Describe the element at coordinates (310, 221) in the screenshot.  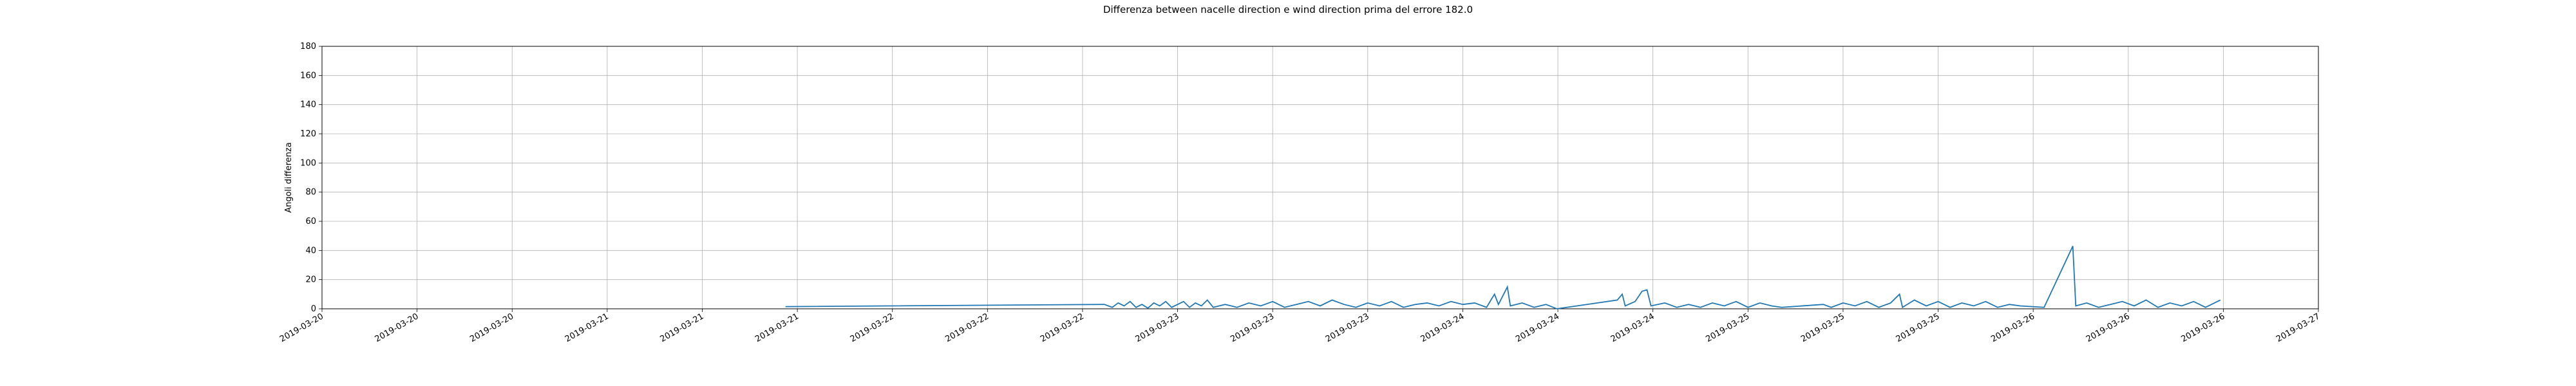
I see `y-tick-label: 60` at that location.